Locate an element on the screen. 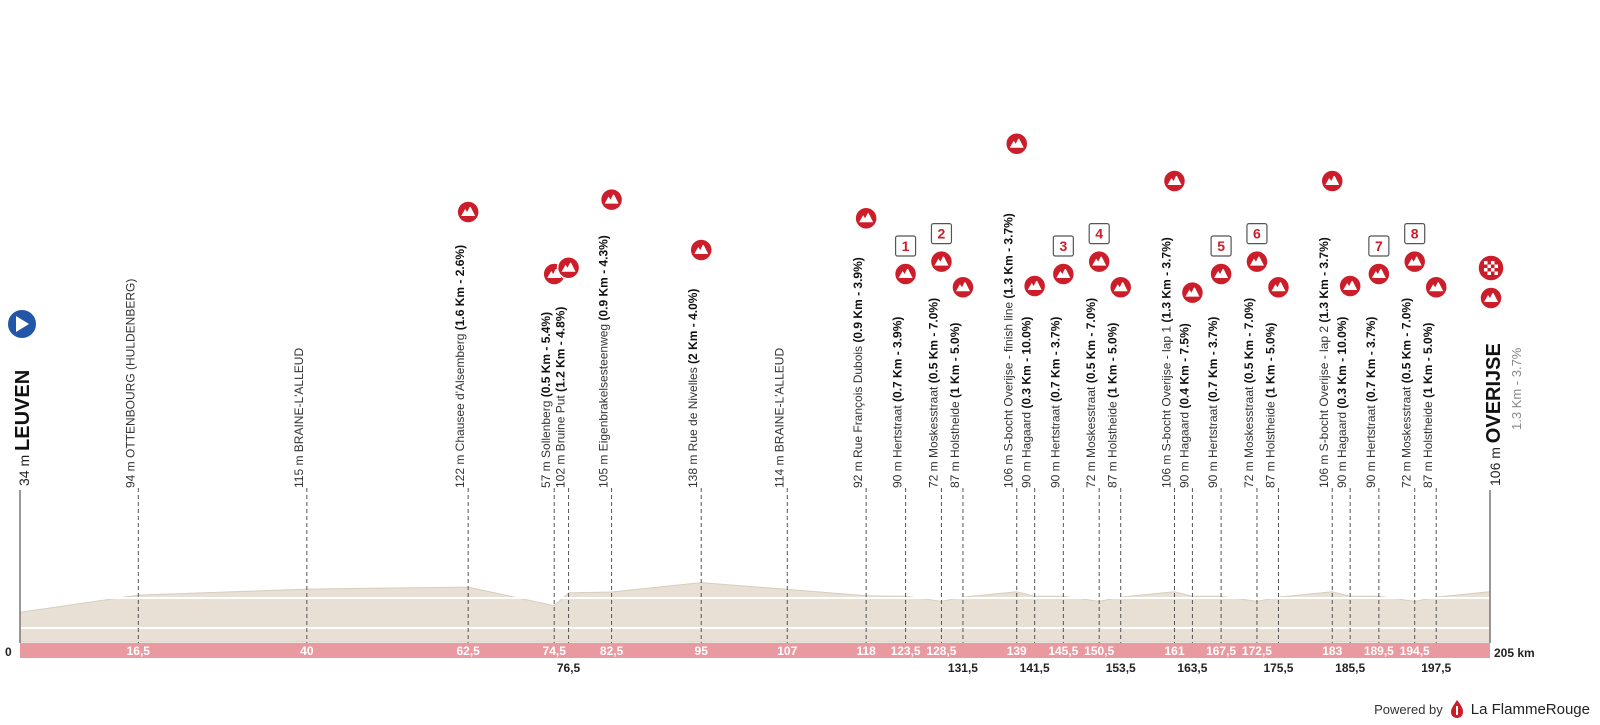 This screenshot has height=725, width=1600. km-label: 139 is located at coordinates (1017, 651).